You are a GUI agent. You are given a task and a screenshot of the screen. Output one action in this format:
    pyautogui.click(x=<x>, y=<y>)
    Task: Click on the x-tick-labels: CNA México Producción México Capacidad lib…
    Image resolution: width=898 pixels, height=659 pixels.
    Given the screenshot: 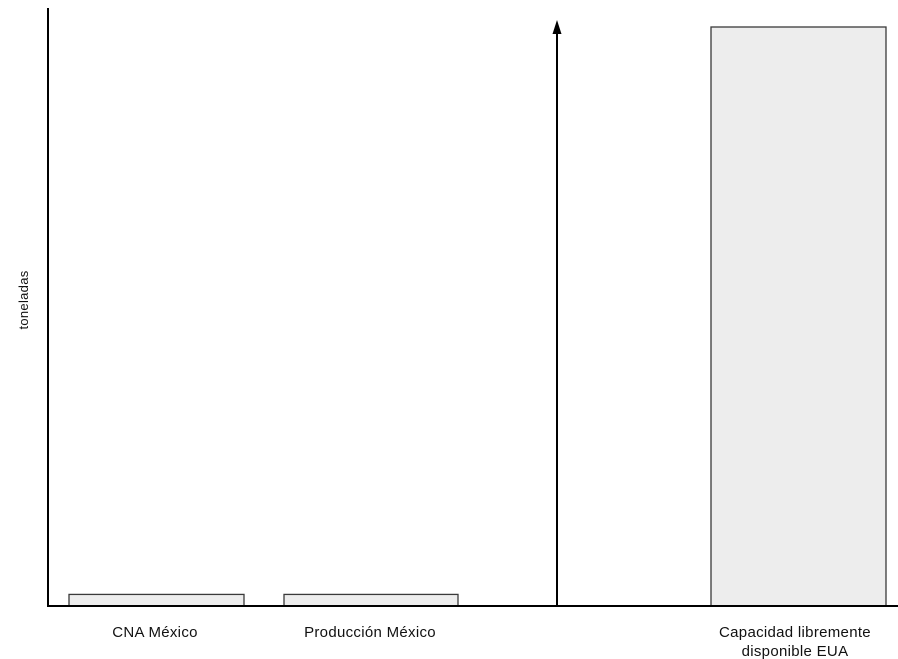 What is the action you would take?
    pyautogui.click(x=491, y=641)
    